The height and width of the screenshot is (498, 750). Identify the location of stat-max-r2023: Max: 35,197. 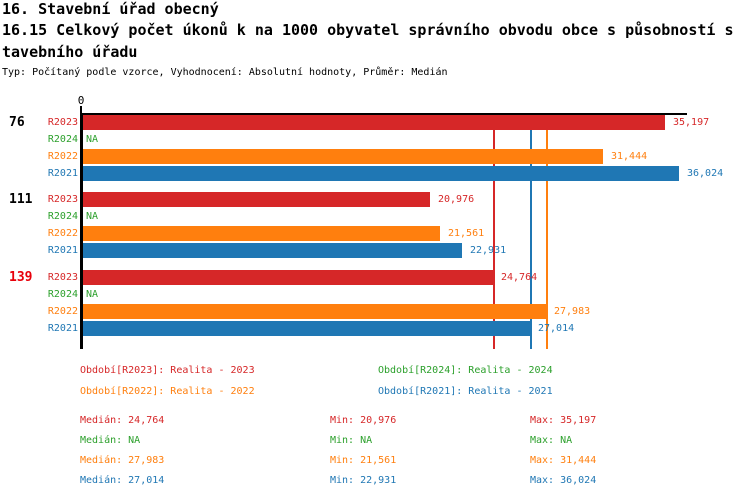
(563, 420).